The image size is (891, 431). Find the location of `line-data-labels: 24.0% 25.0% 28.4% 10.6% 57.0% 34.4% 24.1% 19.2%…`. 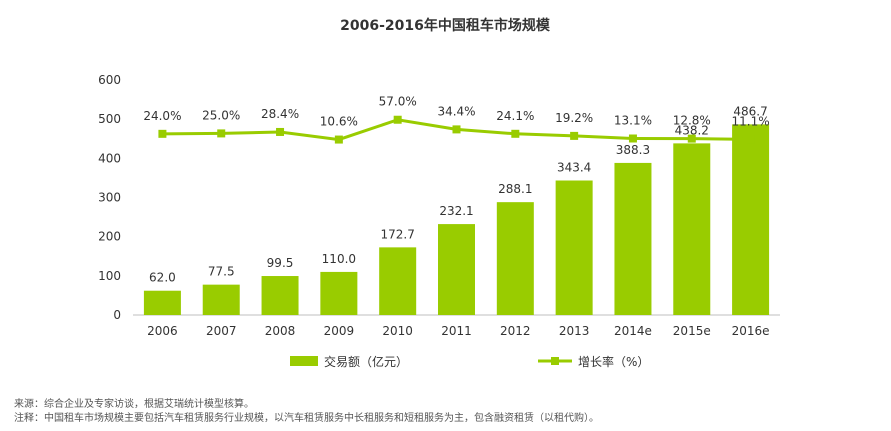

line-data-labels: 24.0% 25.0% 28.4% 10.6% 57.0% 34.4% 24.1% 19.2%… is located at coordinates (456, 112).